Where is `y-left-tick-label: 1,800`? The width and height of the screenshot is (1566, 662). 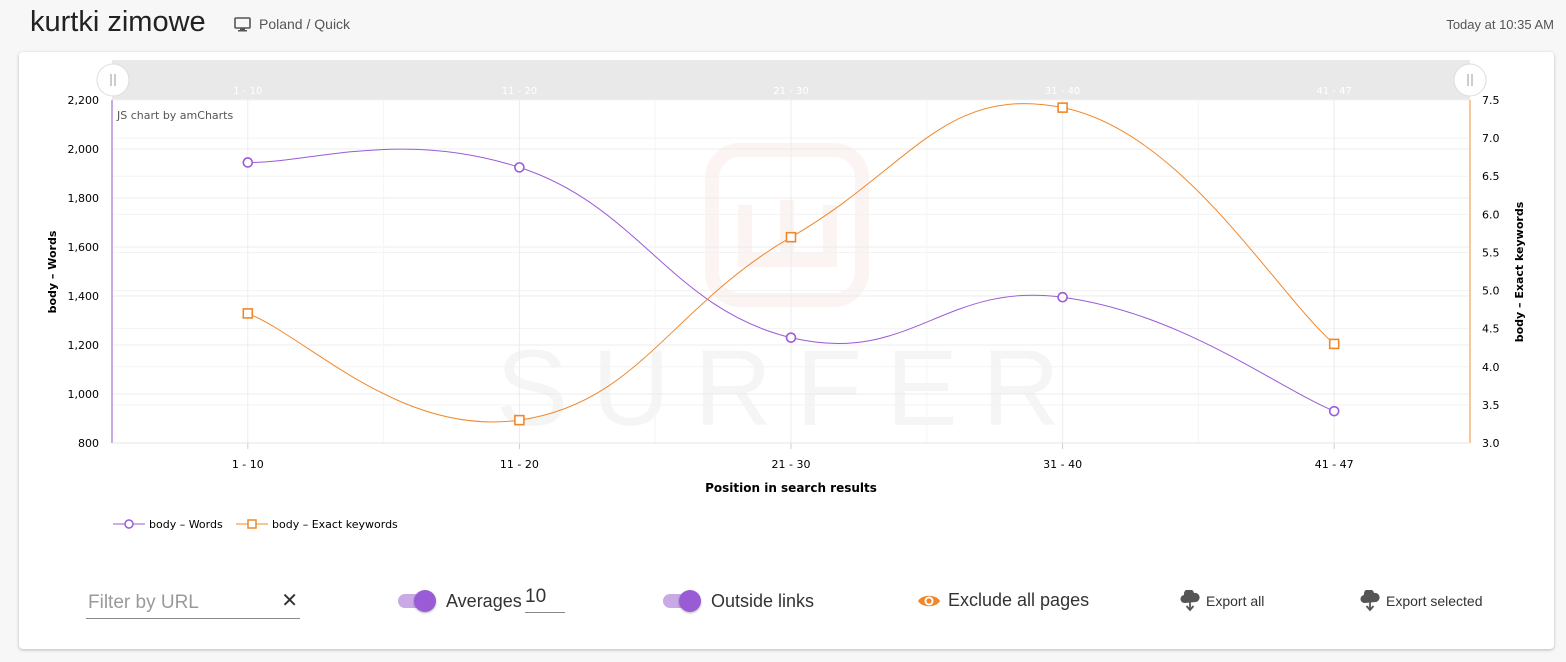 y-left-tick-label: 1,800 is located at coordinates (84, 198).